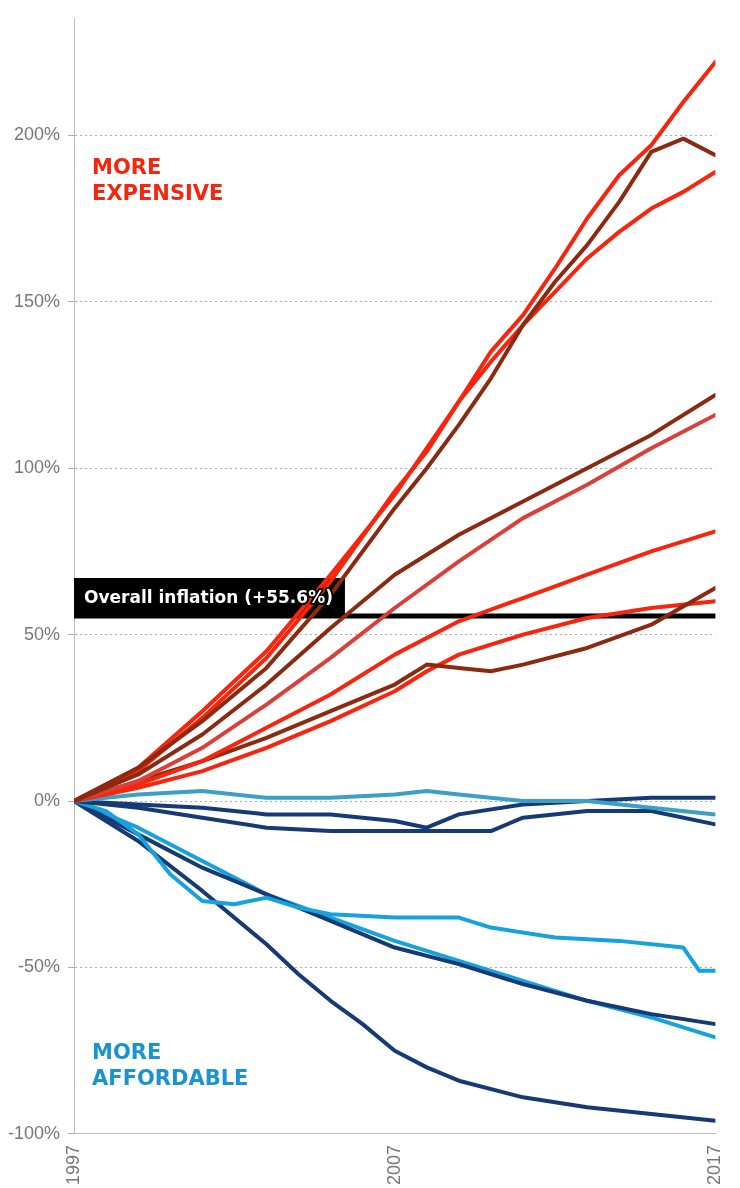 The width and height of the screenshot is (740, 1188). I want to click on annotation: MORE AFFORDABLE, so click(171, 1064).